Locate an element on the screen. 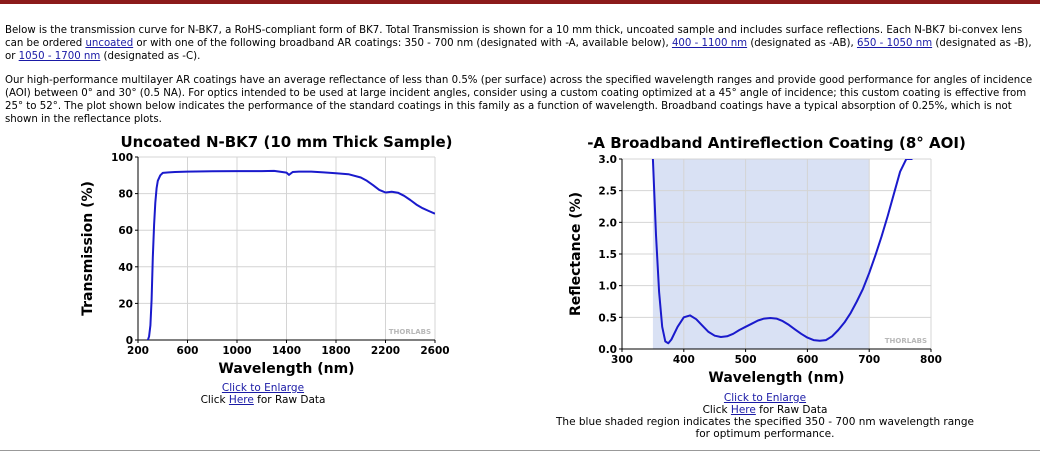  y-axis-label: Transmission (%) is located at coordinates (88, 248).